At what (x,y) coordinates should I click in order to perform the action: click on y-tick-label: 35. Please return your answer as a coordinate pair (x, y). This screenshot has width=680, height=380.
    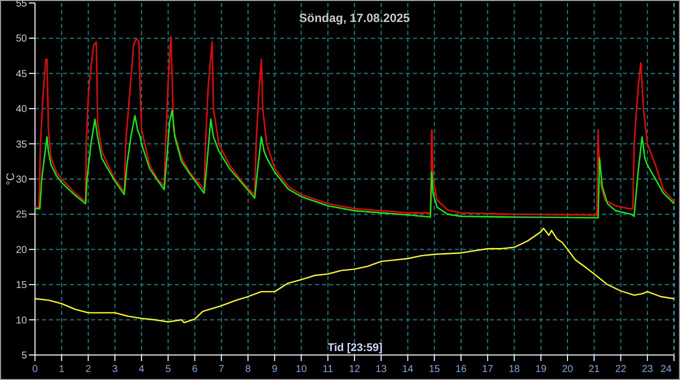
    Looking at the image, I should click on (22, 144).